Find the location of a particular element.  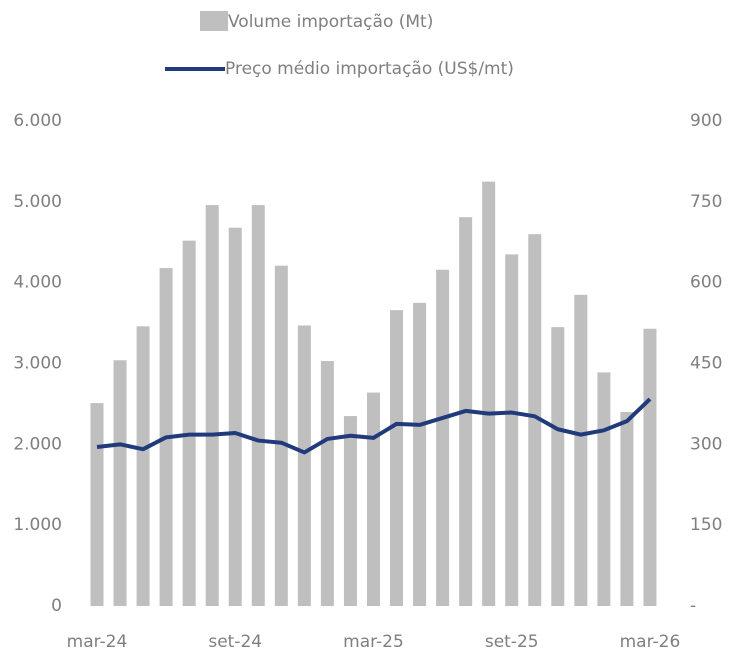

x-tick-label: mar-25 is located at coordinates (373, 642).